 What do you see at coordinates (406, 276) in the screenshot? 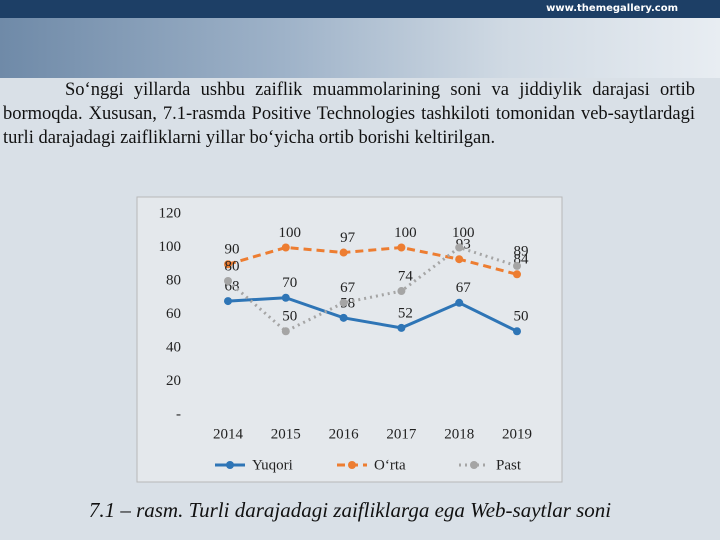
I see `data-label: 74` at bounding box center [406, 276].